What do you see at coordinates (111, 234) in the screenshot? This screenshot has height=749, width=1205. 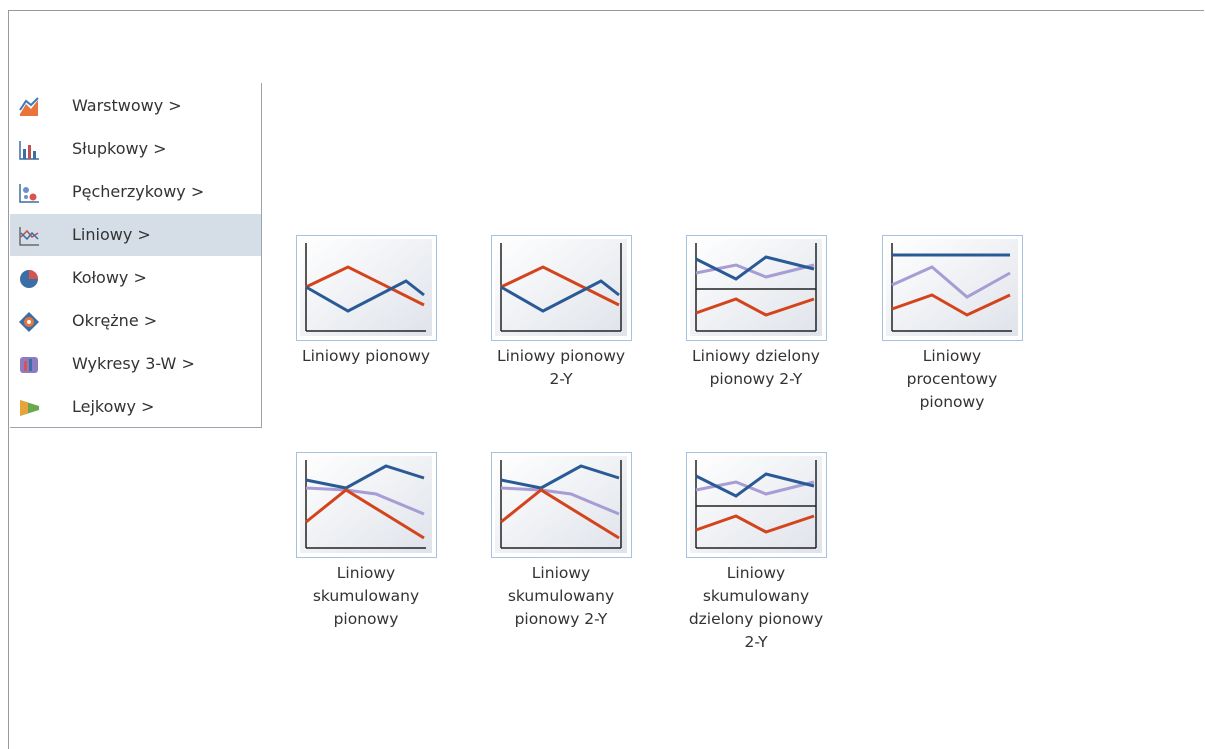 I see `menu-label: Liniowy >` at bounding box center [111, 234].